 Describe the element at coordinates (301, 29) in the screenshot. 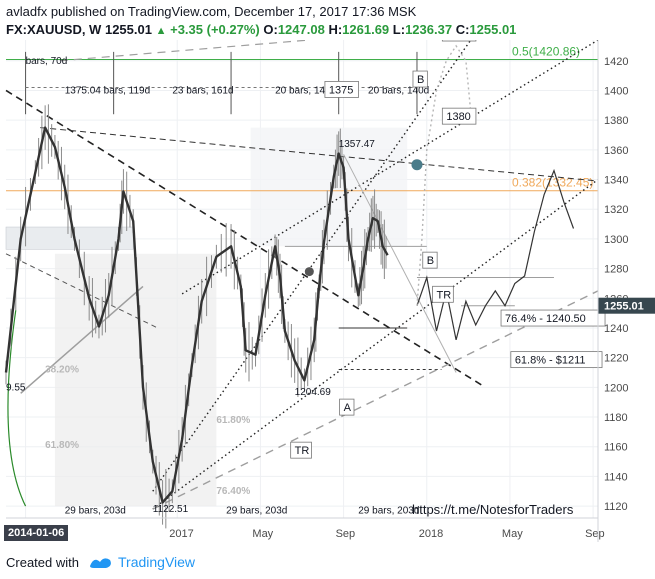

I see `open-value: 1247.08` at that location.